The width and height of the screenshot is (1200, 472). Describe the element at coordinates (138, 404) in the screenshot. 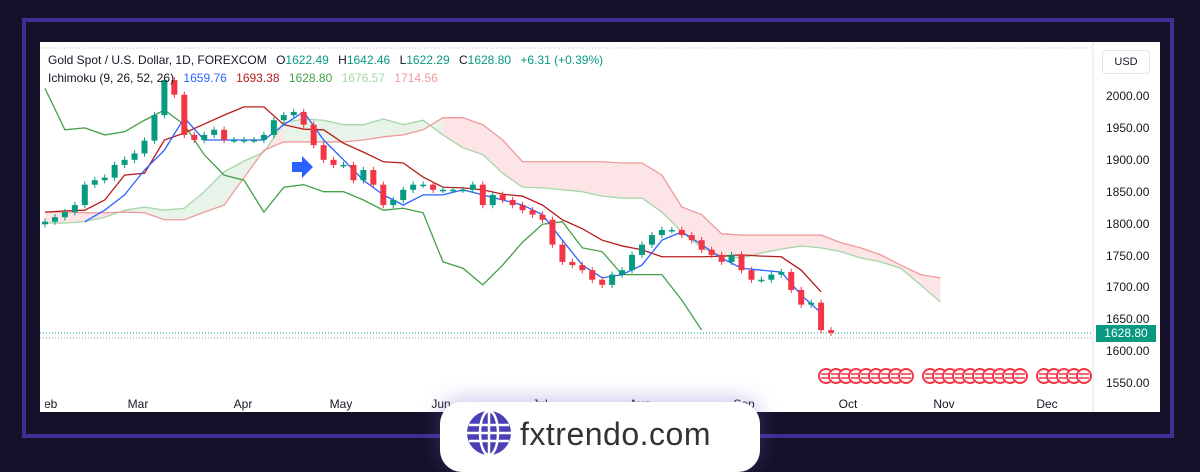

I see `month-tick: Mar` at that location.